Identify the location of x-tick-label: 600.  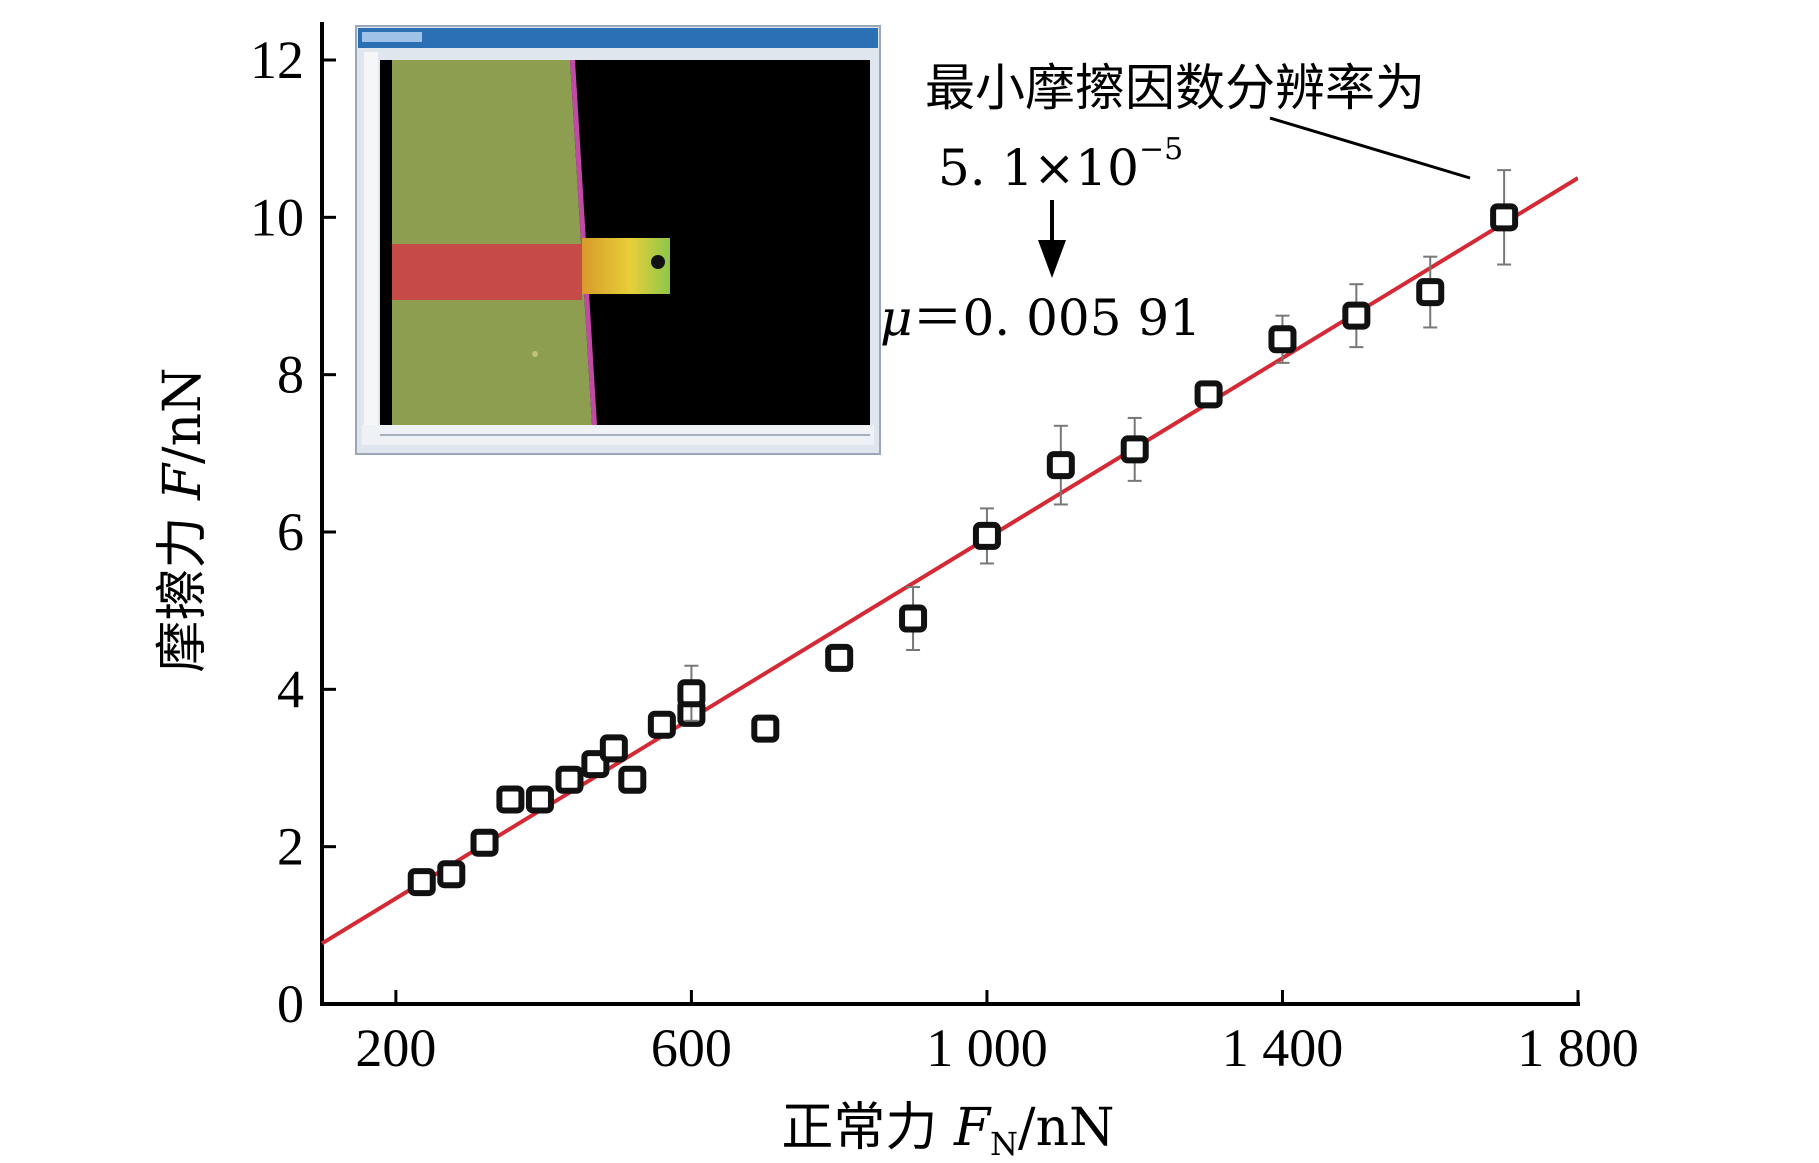
(691, 1048).